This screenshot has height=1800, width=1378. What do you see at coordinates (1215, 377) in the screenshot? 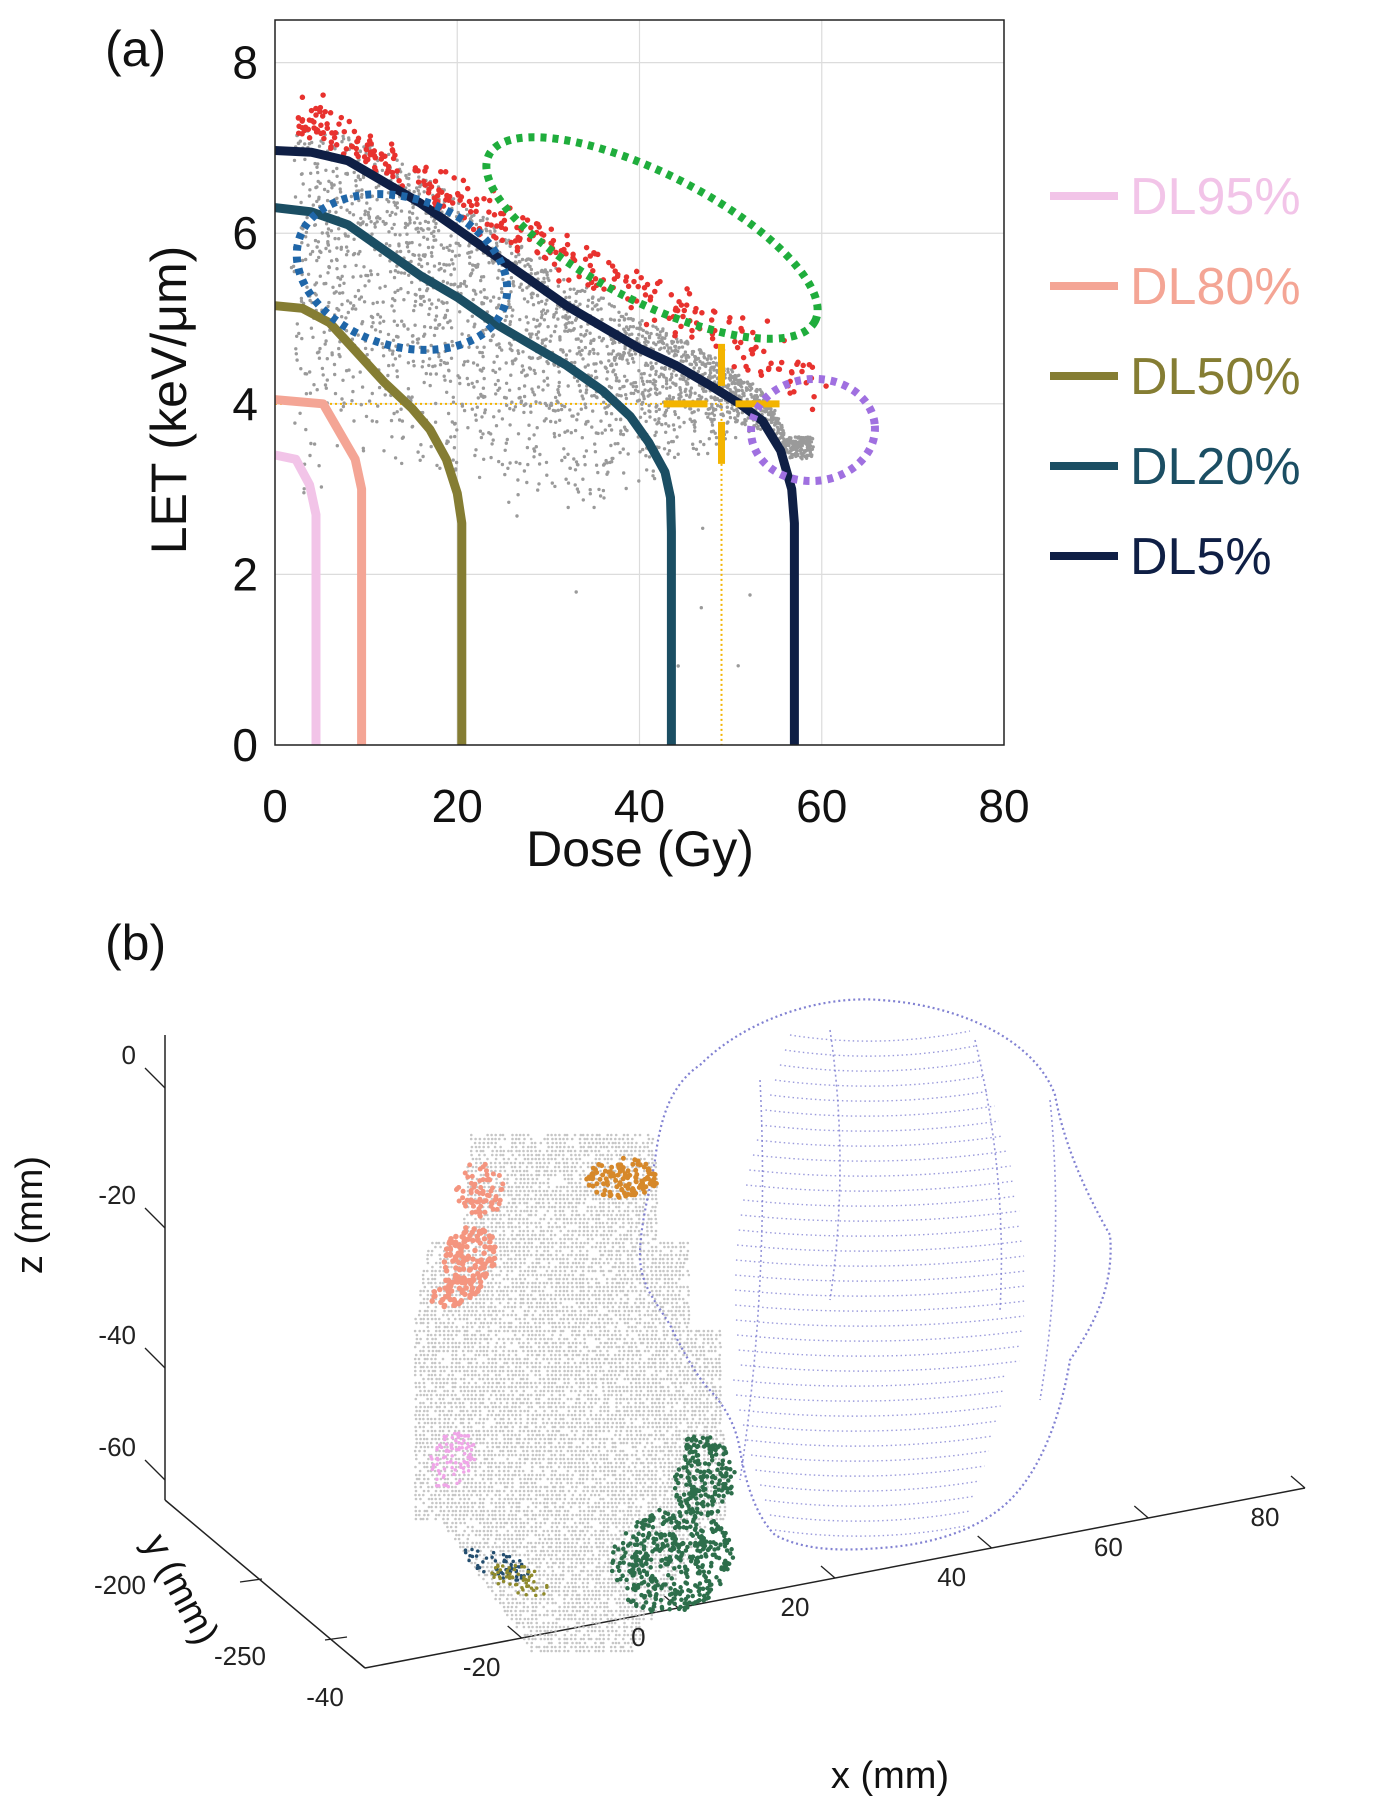
I see `legend-label: DL50%` at bounding box center [1215, 377].